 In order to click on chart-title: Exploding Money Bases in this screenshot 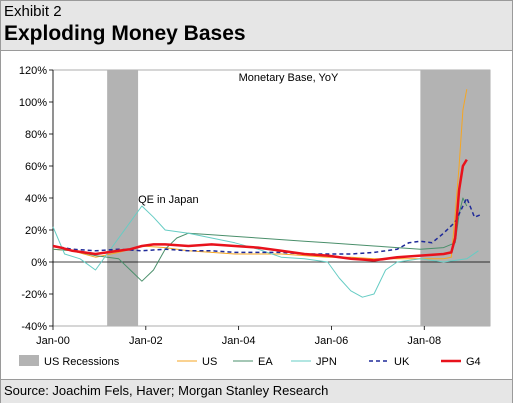, I will do `click(125, 33)`.